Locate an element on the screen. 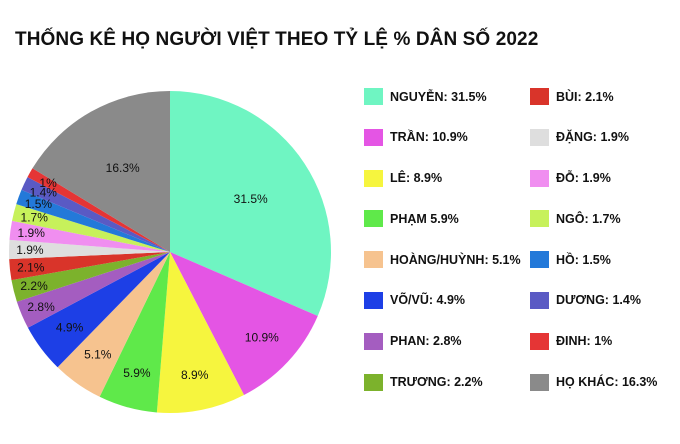 The width and height of the screenshot is (680, 444). legend-label: ĐẶNG: 1.9% is located at coordinates (592, 137).